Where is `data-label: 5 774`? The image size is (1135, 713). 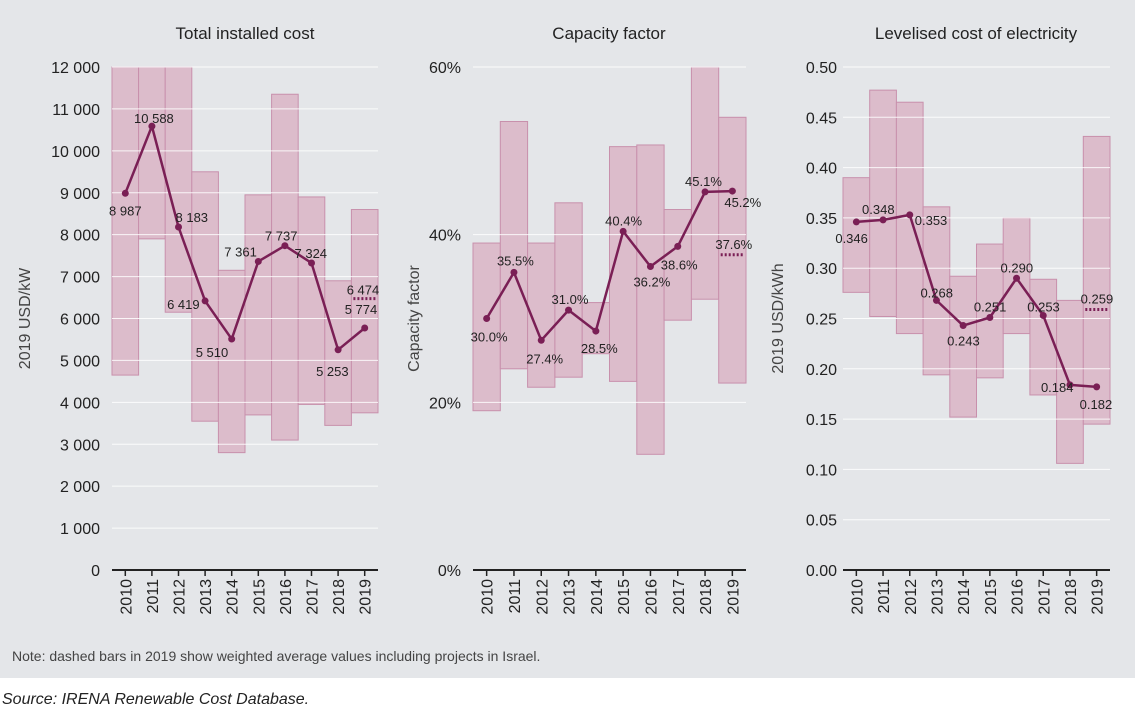
data-label: 5 774 is located at coordinates (361, 309).